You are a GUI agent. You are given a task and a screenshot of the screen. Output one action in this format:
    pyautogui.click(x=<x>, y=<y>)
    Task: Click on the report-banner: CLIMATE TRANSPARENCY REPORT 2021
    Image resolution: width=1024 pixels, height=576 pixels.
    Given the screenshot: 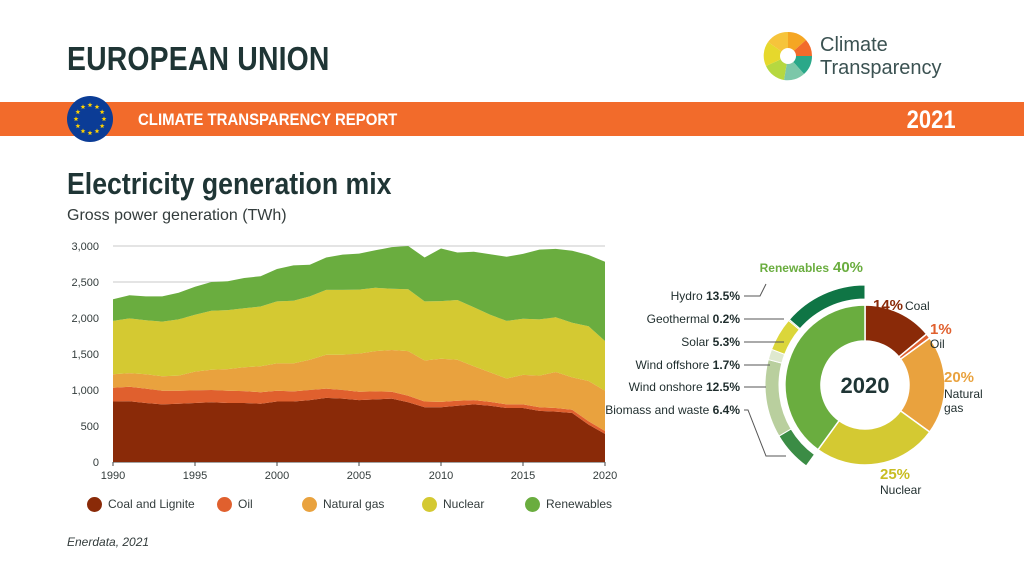 What is the action you would take?
    pyautogui.click(x=512, y=119)
    